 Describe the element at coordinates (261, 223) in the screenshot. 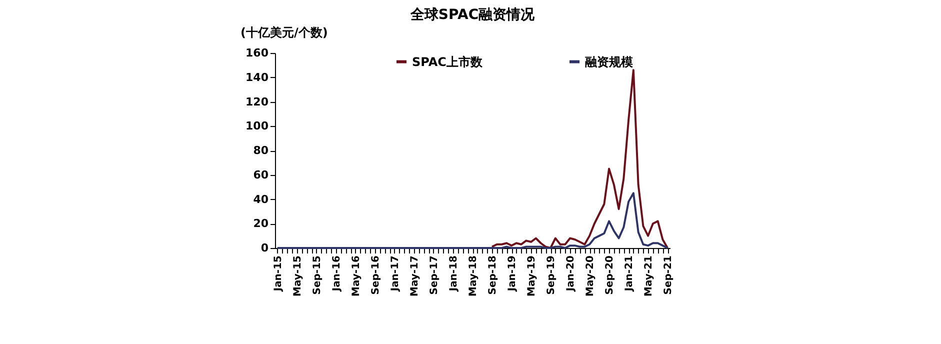

I see `y-tick-label: 20` at that location.